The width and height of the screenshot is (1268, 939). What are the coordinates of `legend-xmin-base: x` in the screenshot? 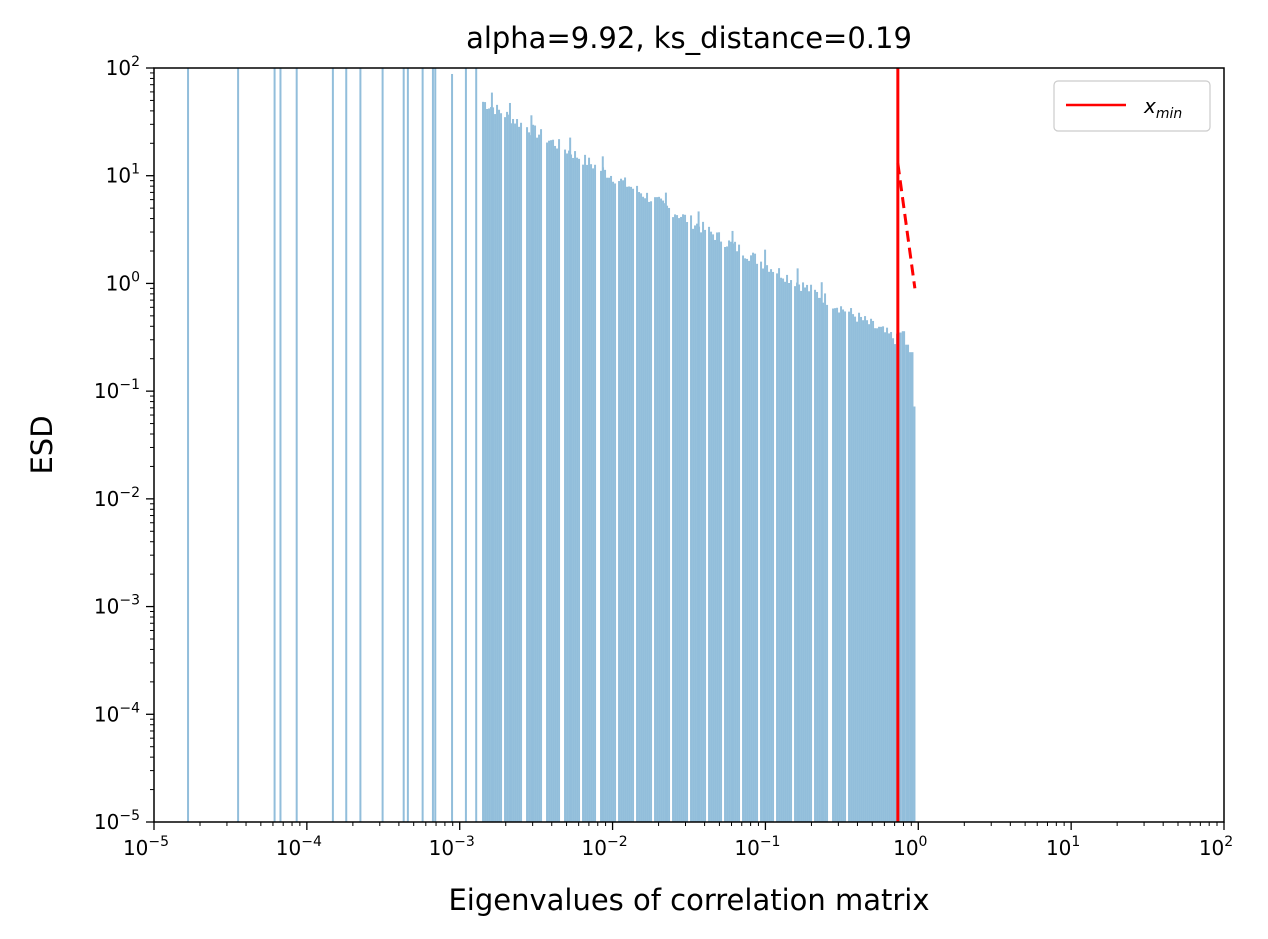 It's located at (1149, 106).